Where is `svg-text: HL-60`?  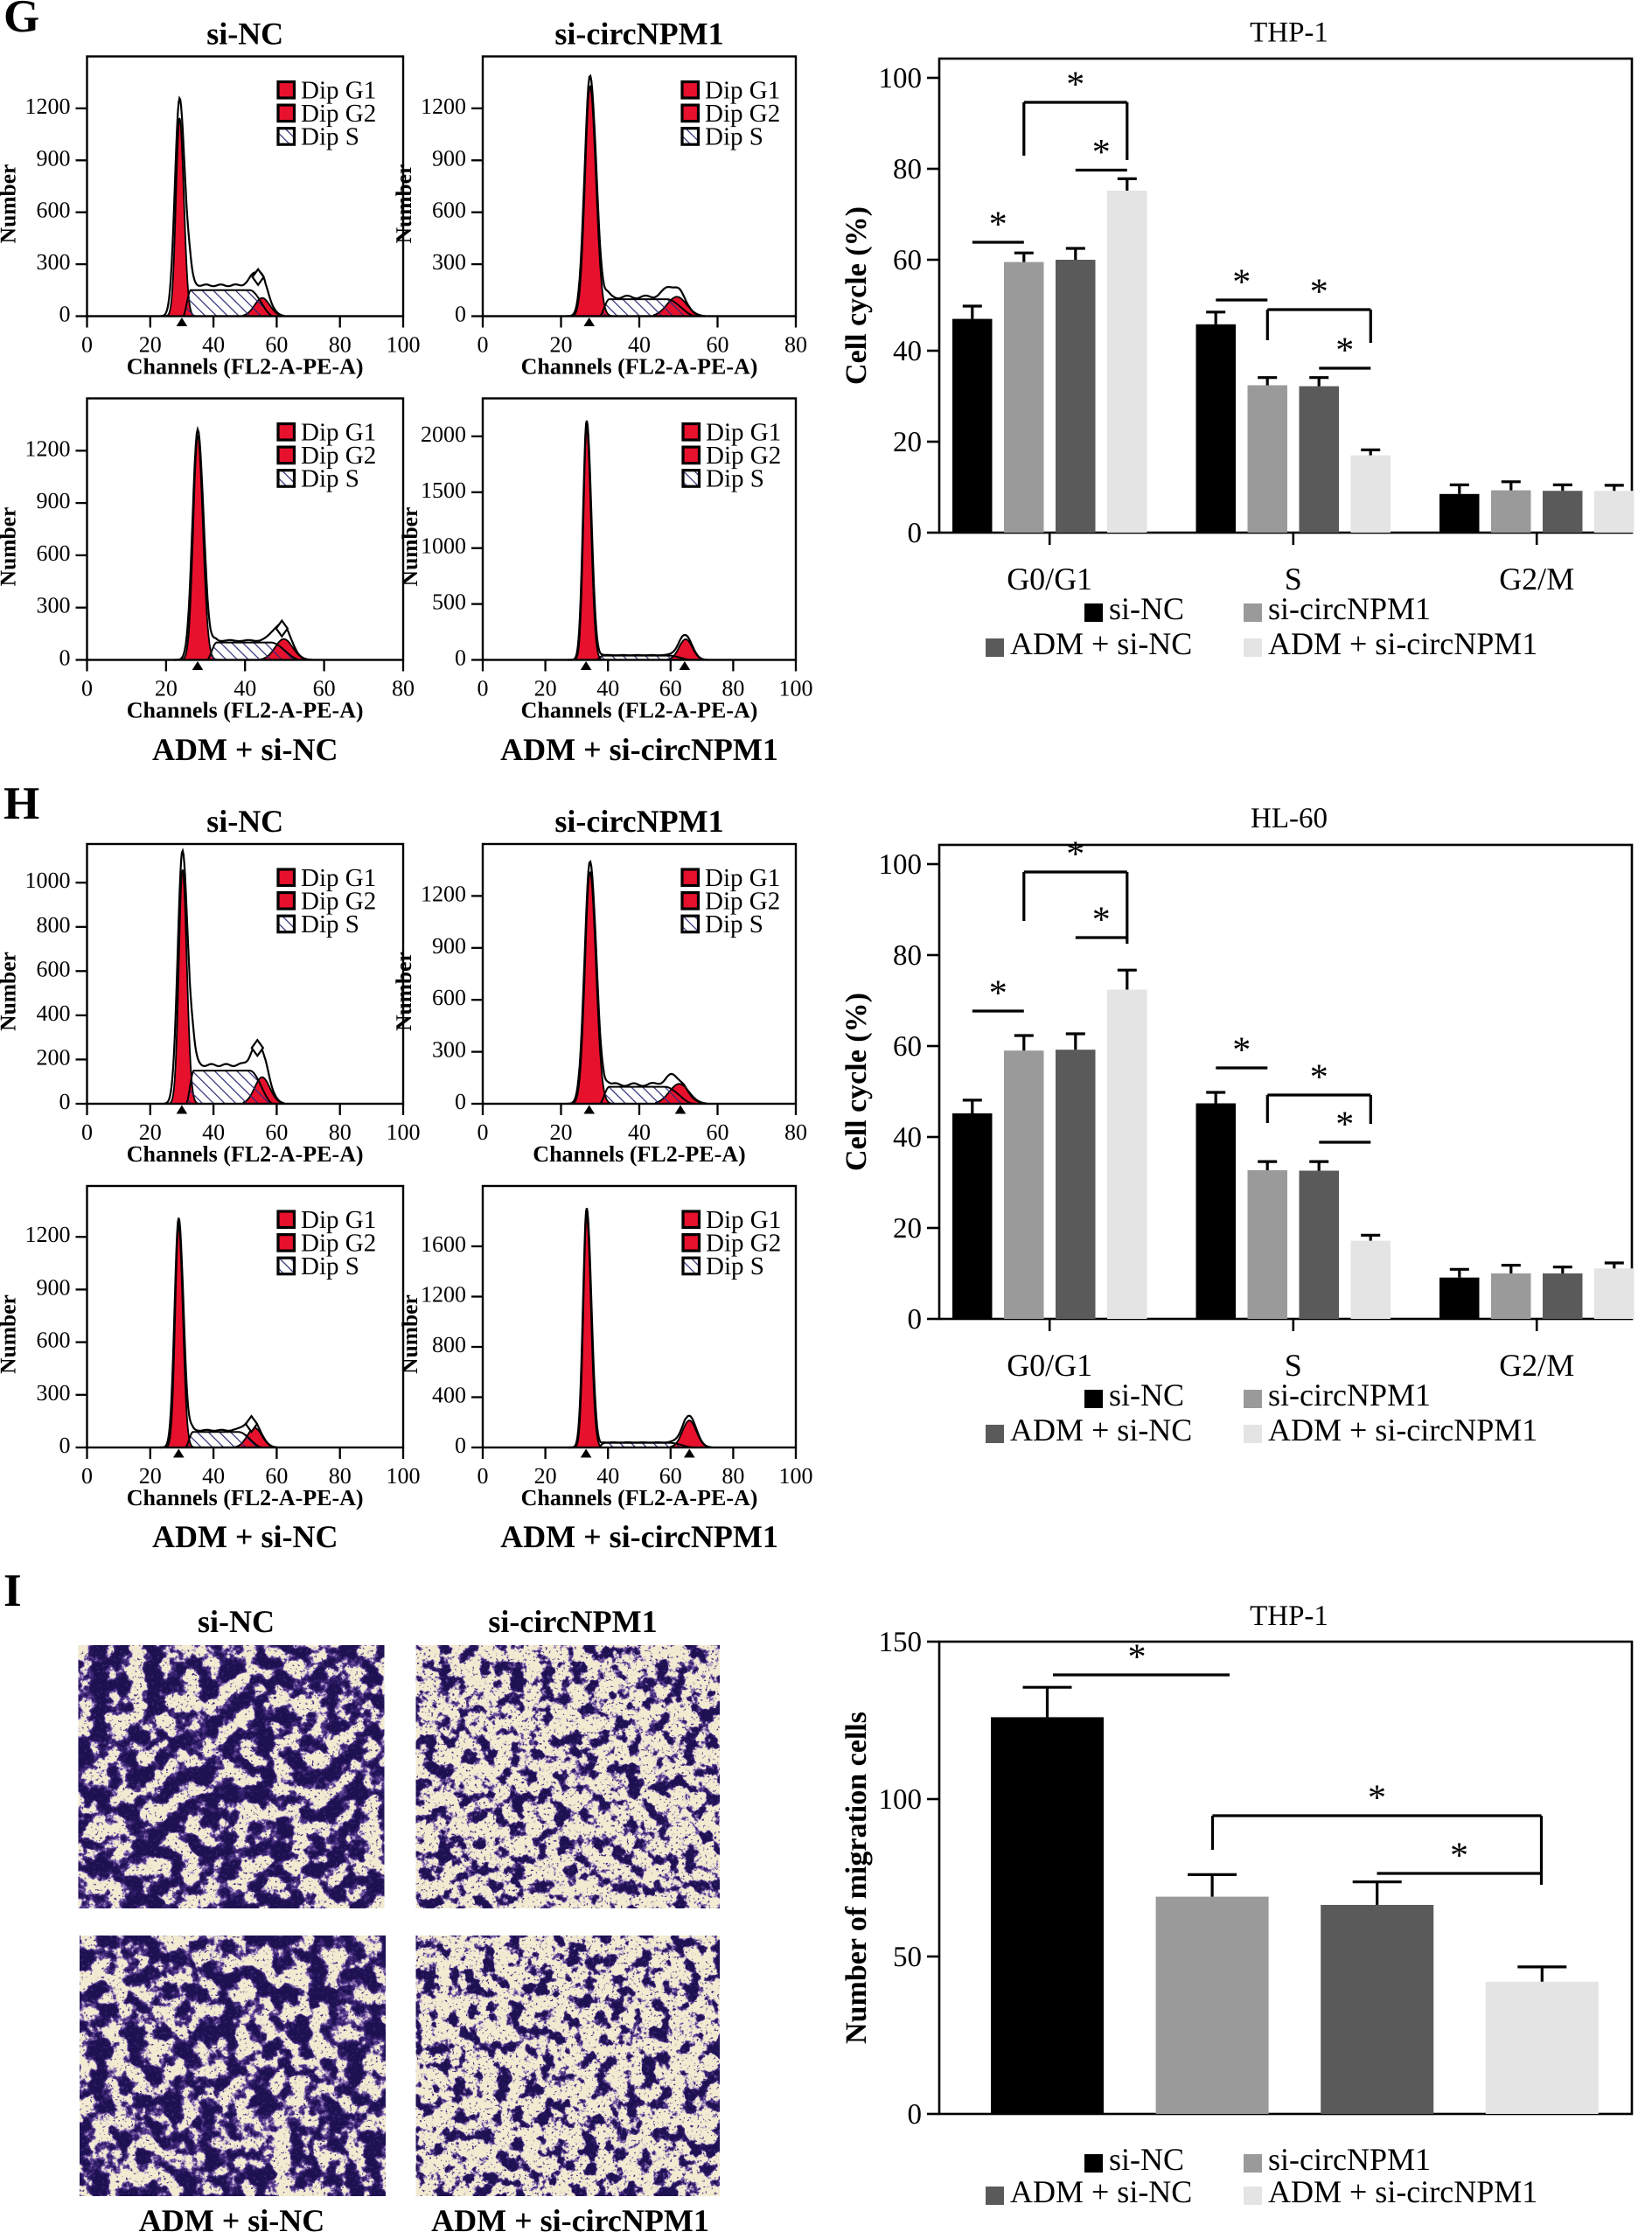
svg-text: HL-60 is located at coordinates (1289, 818).